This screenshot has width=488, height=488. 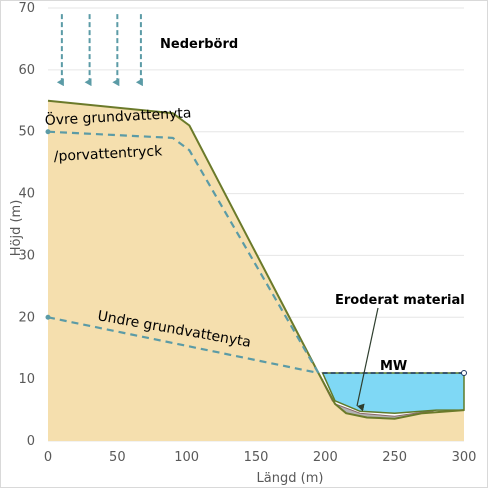 I want to click on y-tick-label-60: 60, so click(x=26, y=70).